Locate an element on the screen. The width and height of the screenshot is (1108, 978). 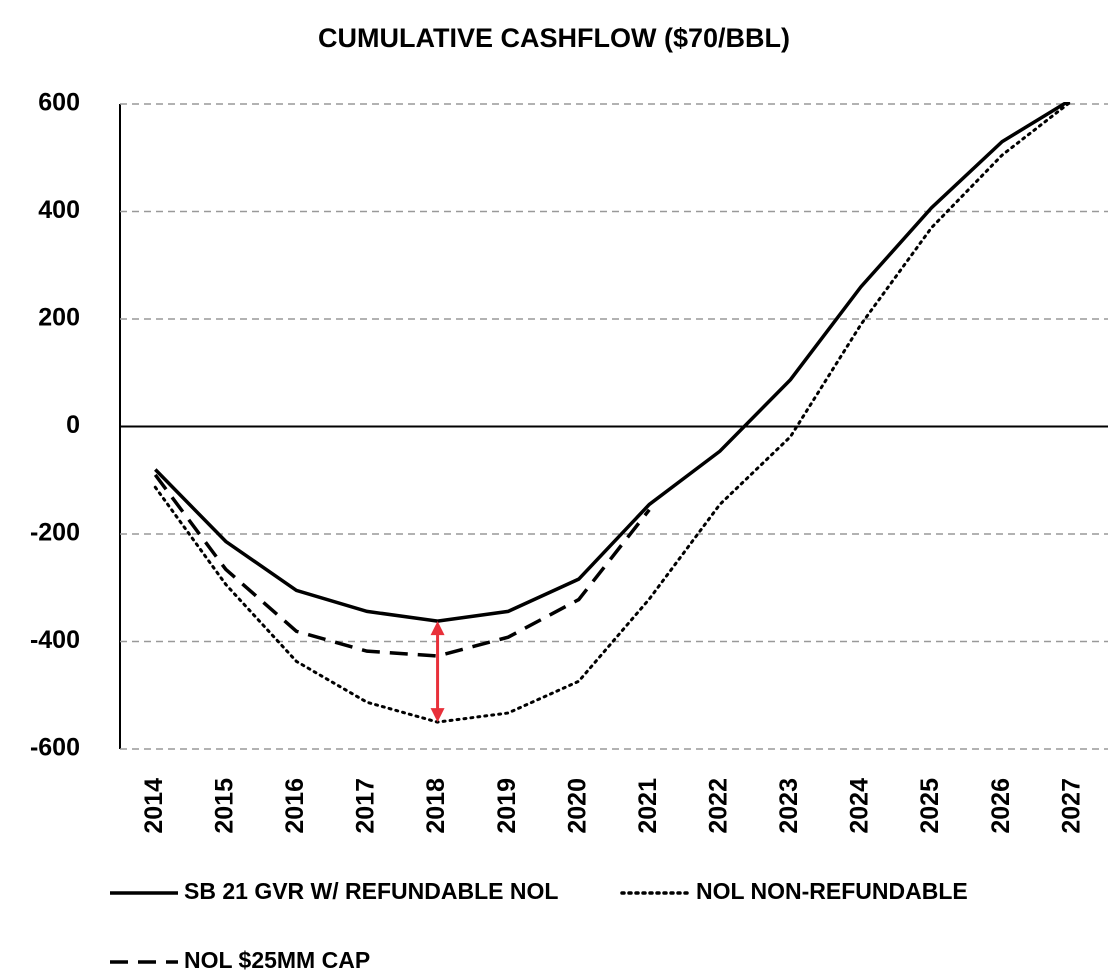
x-tick-label: 2019 is located at coordinates (507, 806).